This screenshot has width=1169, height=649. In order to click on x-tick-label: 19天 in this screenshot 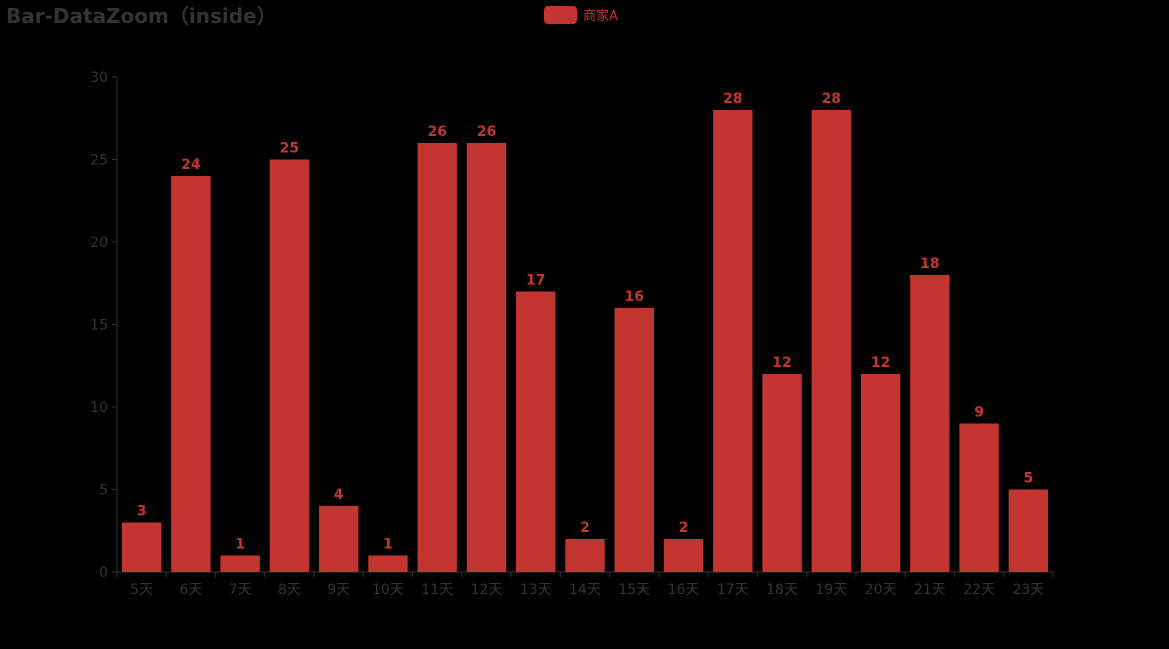, I will do `click(831, 590)`.